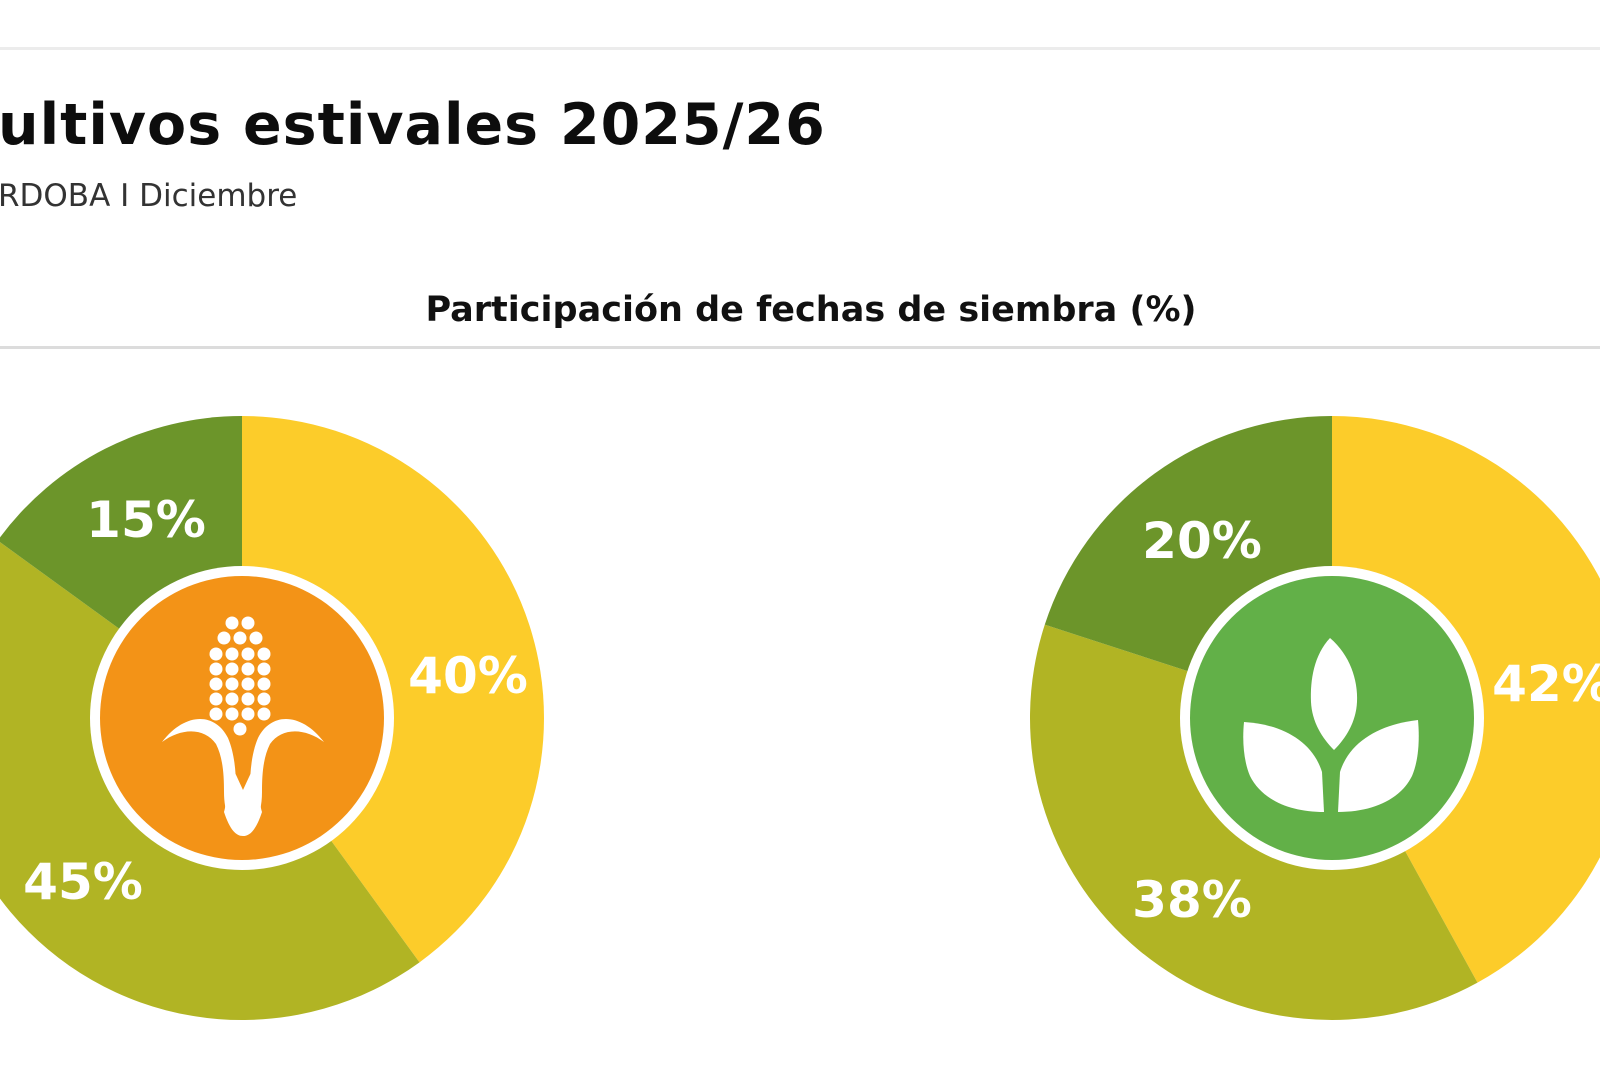 The image size is (1600, 1067). What do you see at coordinates (413, 125) in the screenshot?
I see `page-title: ultivos estivales 2025/26` at bounding box center [413, 125].